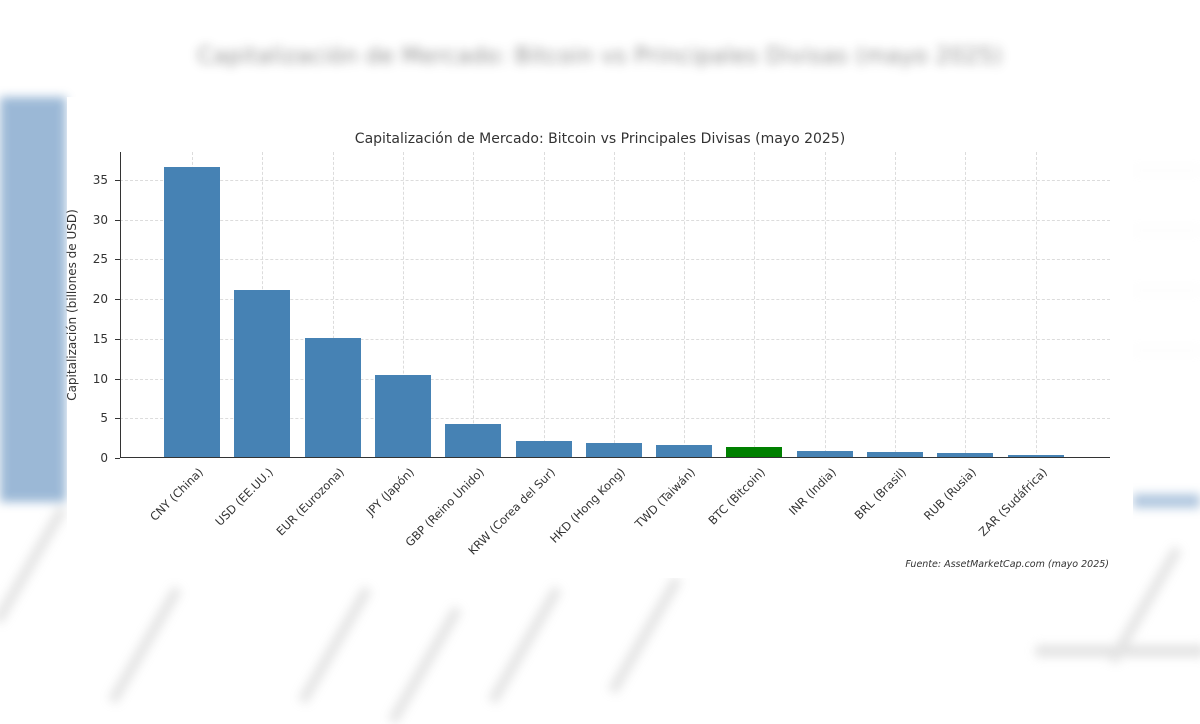  I want to click on y-axis, so click(120, 305).